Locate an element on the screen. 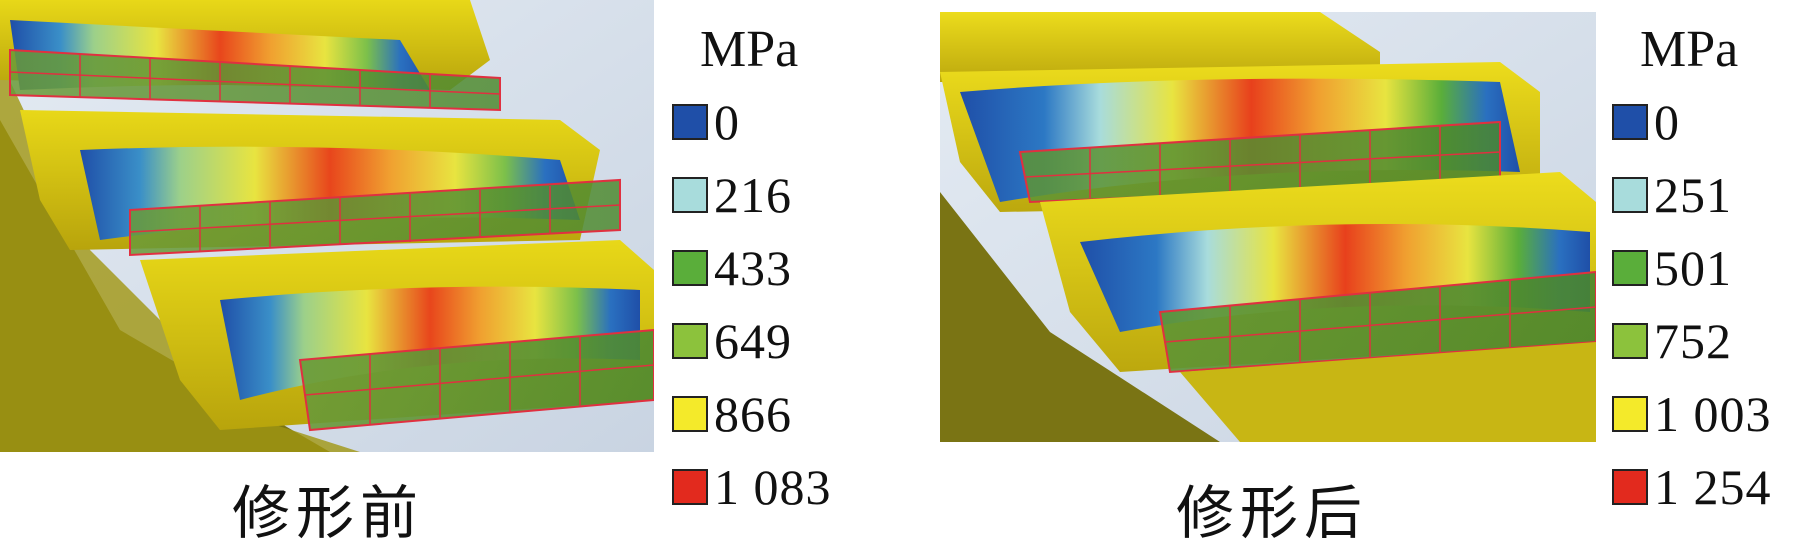  legend-entry: 433 is located at coordinates (757, 268).